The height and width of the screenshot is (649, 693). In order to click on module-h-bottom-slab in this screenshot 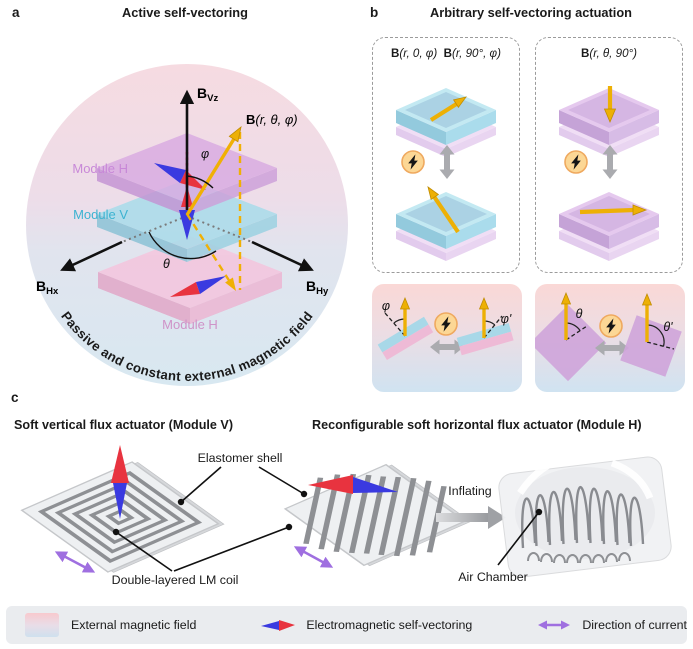, I will do `click(190, 280)`.